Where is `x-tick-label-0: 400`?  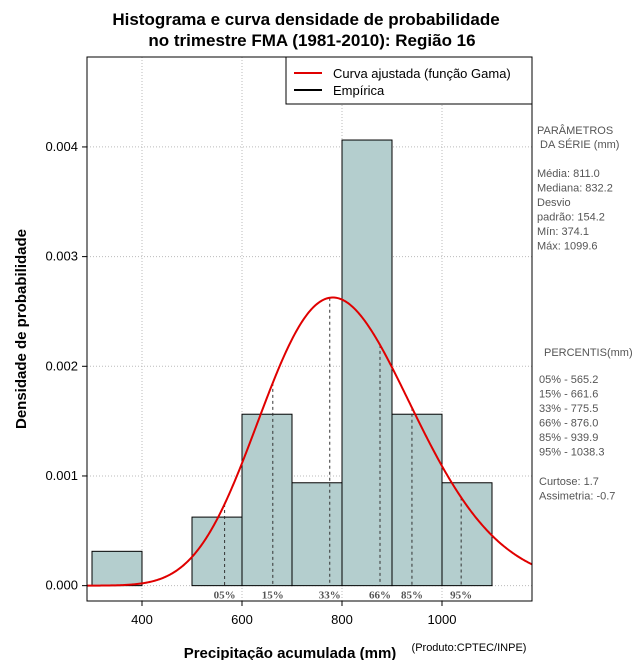
x-tick-label-0: 400 is located at coordinates (142, 619).